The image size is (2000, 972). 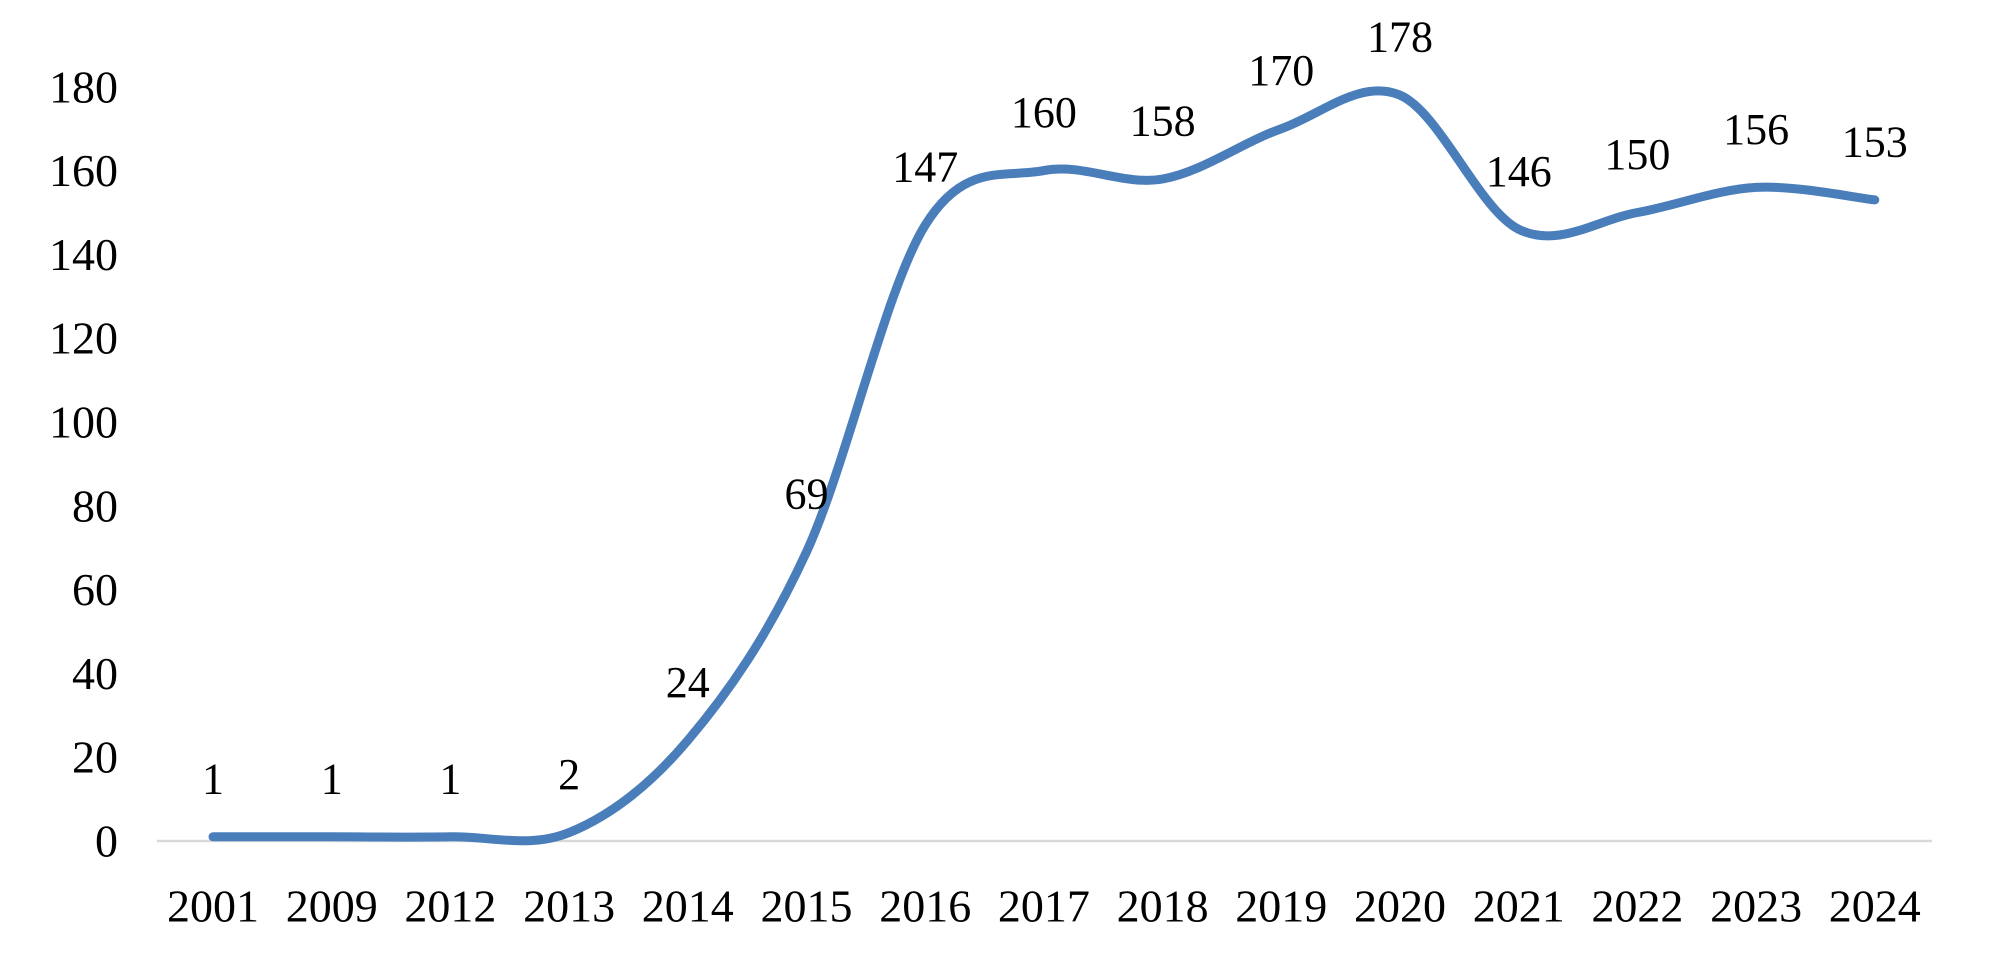 I want to click on data-label-2021: 146, so click(x=1519, y=171).